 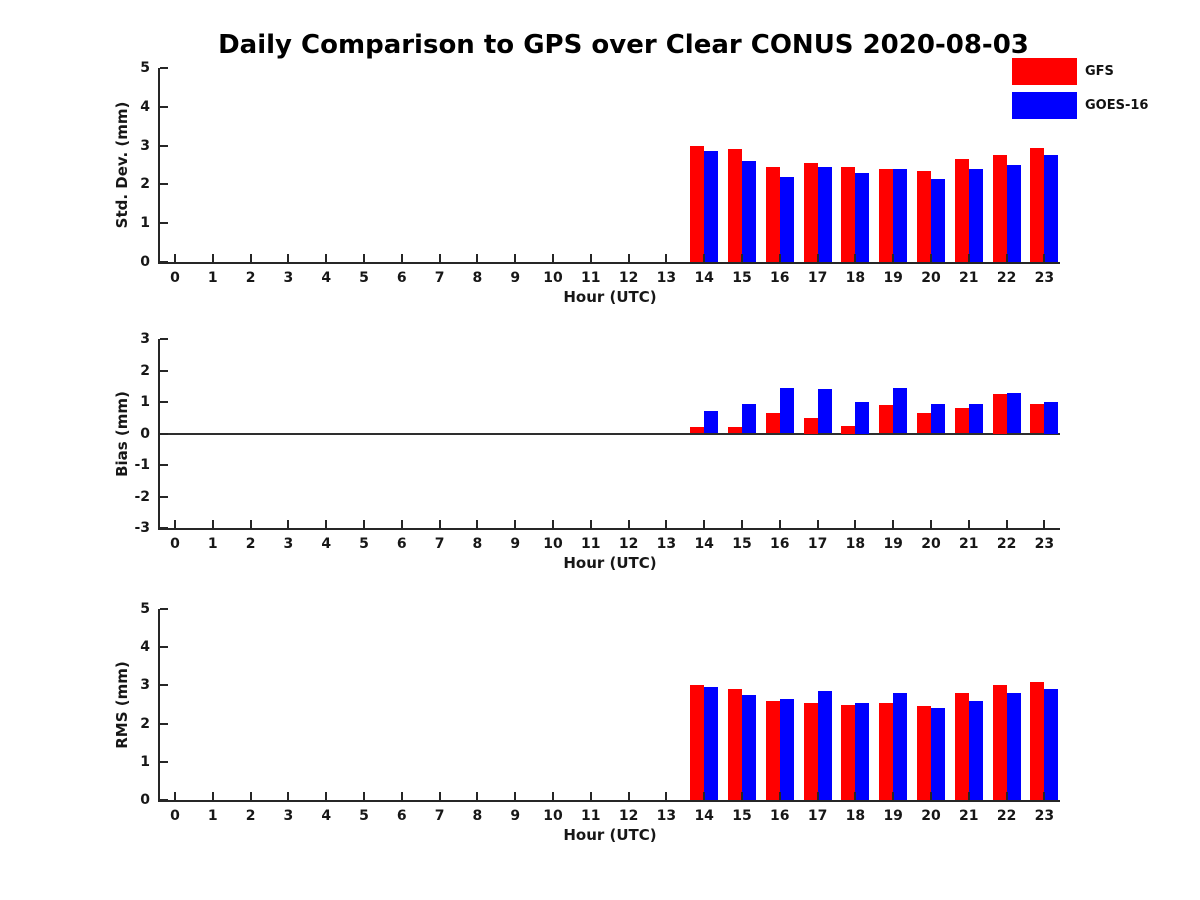 What do you see at coordinates (288, 278) in the screenshot?
I see `x-tick-label: 3` at bounding box center [288, 278].